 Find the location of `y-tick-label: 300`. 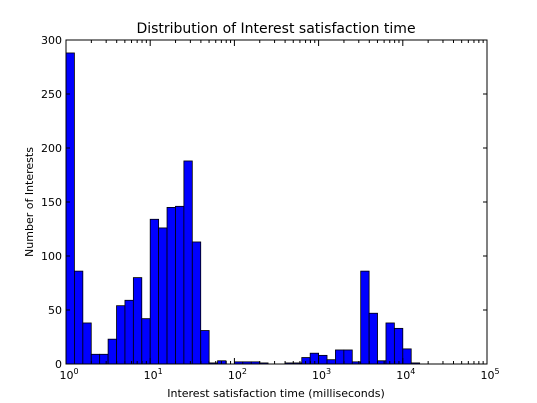

y-tick-label: 300 is located at coordinates (51, 40).